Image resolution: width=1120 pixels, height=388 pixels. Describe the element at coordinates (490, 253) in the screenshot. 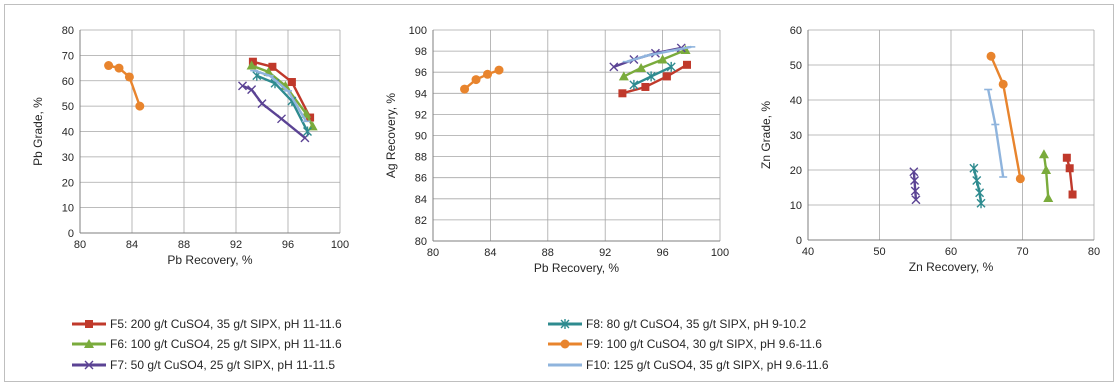

I see `x-tick-label: 84` at that location.